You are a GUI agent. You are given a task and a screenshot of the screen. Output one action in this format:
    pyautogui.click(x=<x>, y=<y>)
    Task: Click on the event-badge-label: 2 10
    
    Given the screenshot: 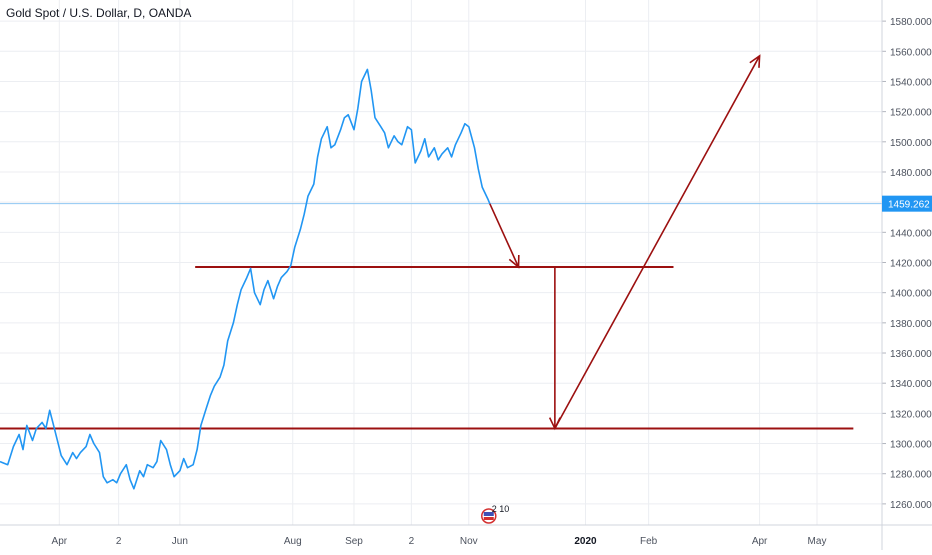 What is the action you would take?
    pyautogui.click(x=501, y=509)
    